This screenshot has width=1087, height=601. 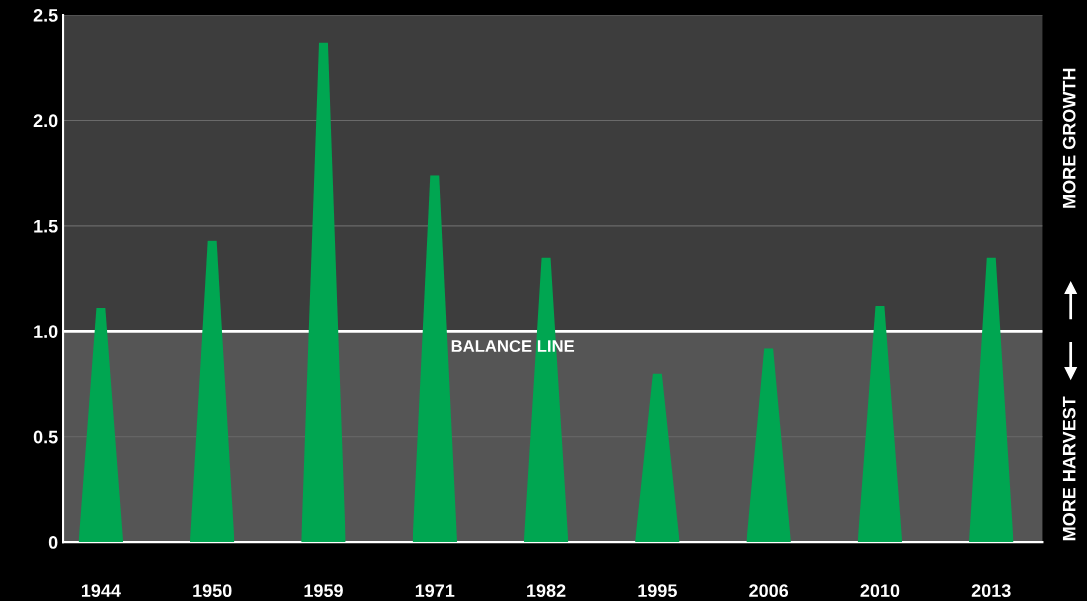 I want to click on y-tick-label: 0.5, so click(x=45, y=437).